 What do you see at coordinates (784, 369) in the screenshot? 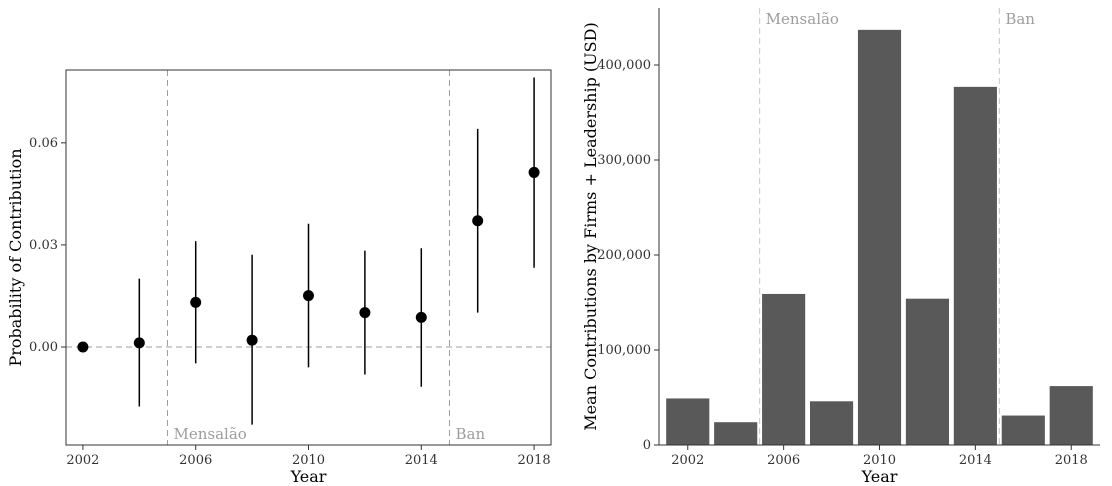
I see `bar-2006` at bounding box center [784, 369].